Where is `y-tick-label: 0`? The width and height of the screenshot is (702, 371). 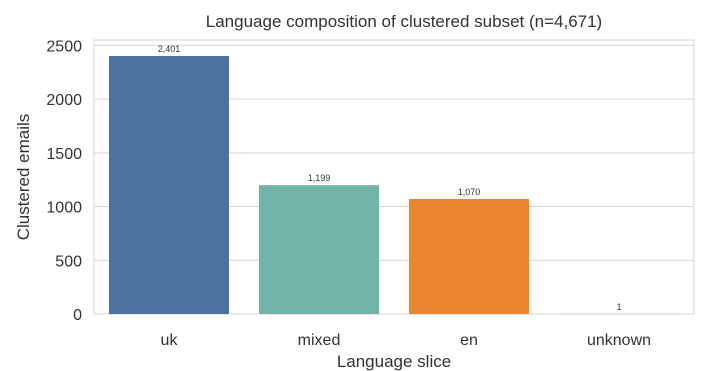 y-tick-label: 0 is located at coordinates (77, 315).